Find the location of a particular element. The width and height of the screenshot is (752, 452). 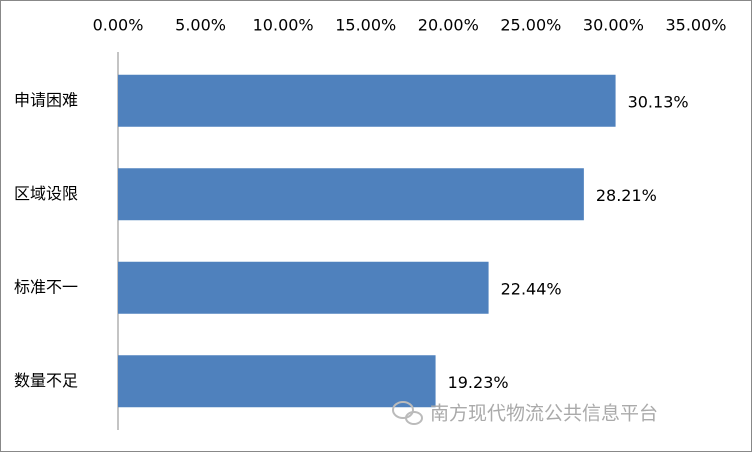

x-tick-label: 30.00% is located at coordinates (613, 25).